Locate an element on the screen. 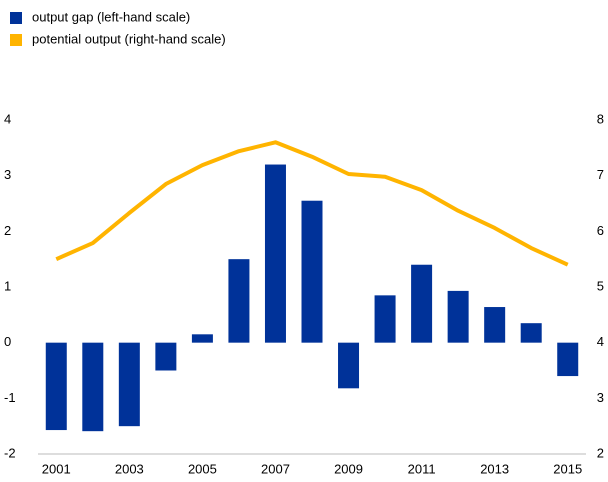  x-tick-label: 2005 is located at coordinates (202, 468).